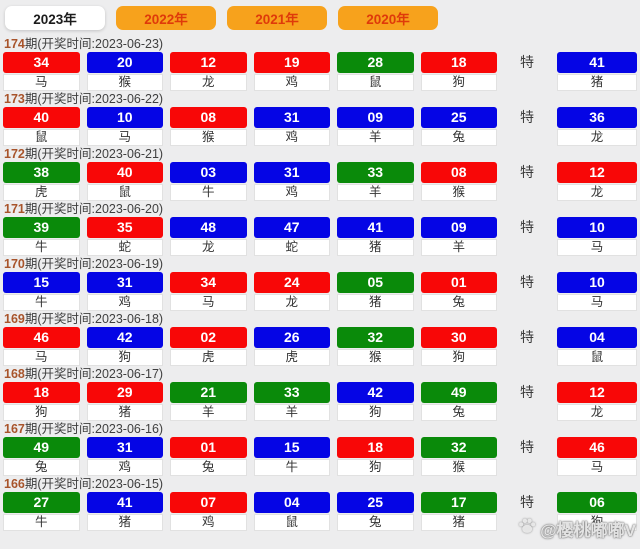 The height and width of the screenshot is (549, 640). Describe the element at coordinates (320, 236) in the screenshot. I see `balls-row: 39 牛 35 蛇 48 龙 47 蛇 41 猪 09 羊特 10 马` at that location.